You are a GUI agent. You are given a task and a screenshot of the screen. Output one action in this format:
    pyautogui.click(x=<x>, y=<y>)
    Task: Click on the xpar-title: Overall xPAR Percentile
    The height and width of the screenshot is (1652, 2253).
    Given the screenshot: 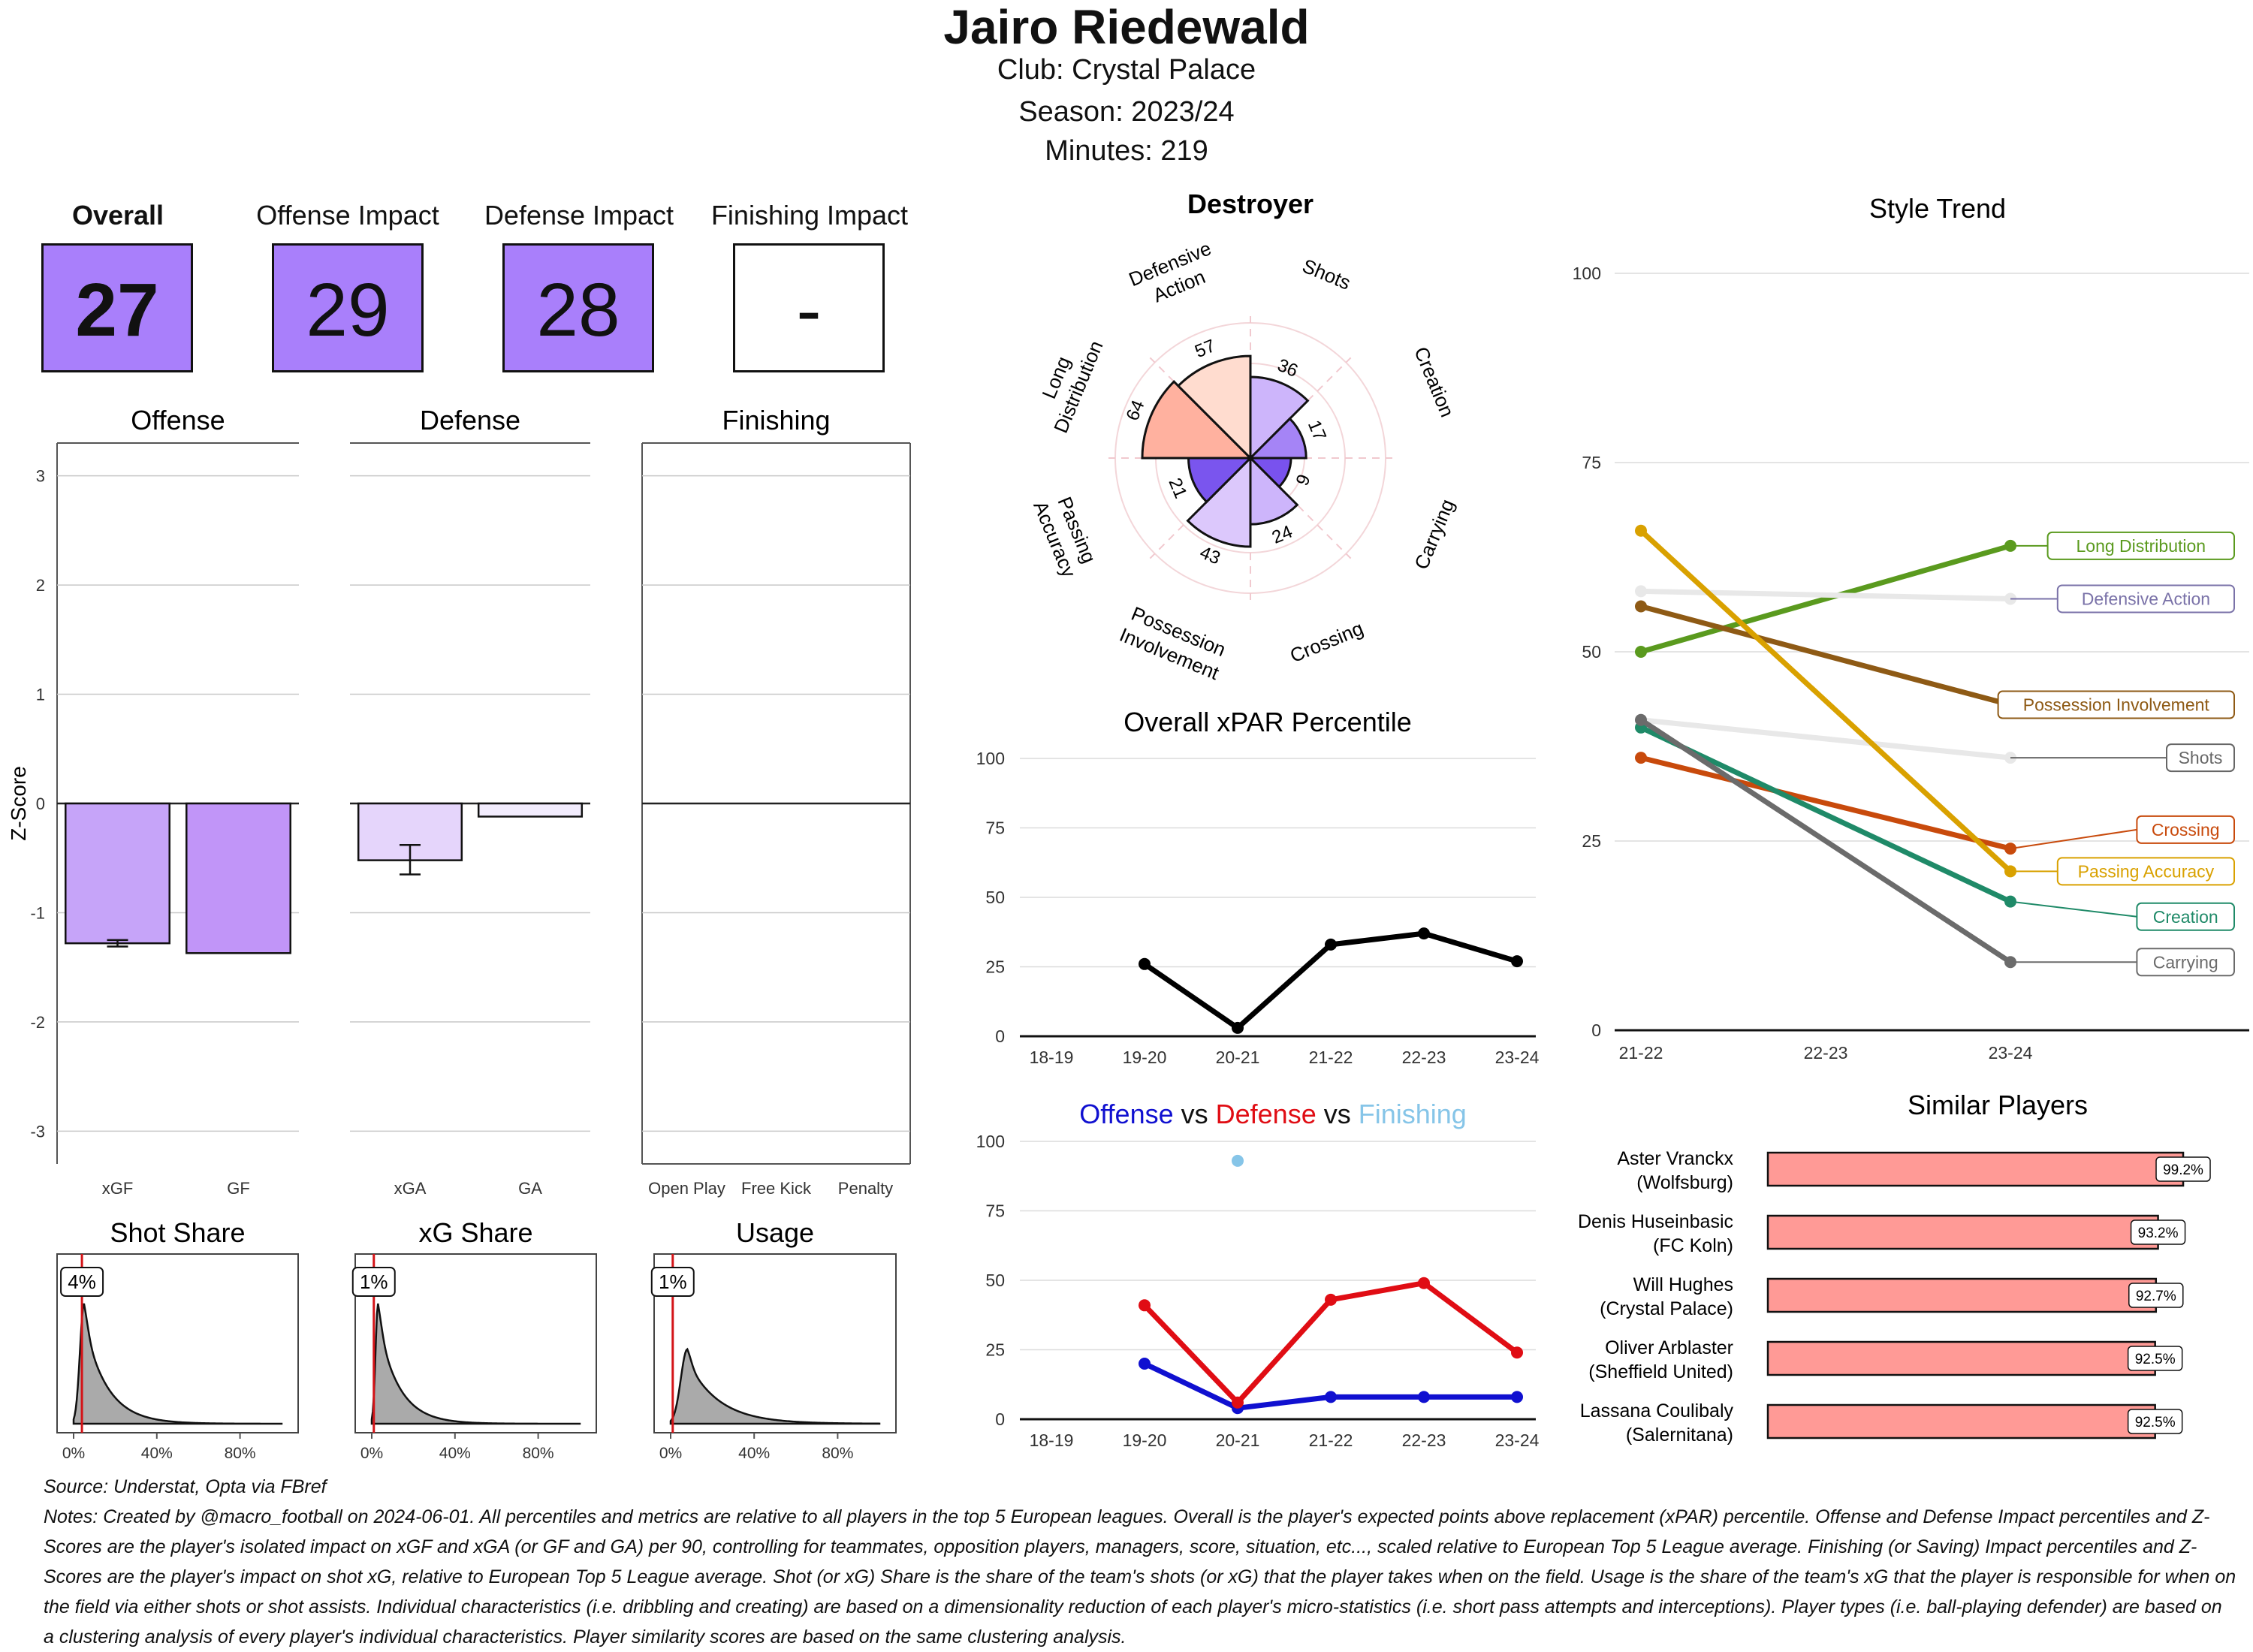 What is the action you would take?
    pyautogui.click(x=1267, y=722)
    